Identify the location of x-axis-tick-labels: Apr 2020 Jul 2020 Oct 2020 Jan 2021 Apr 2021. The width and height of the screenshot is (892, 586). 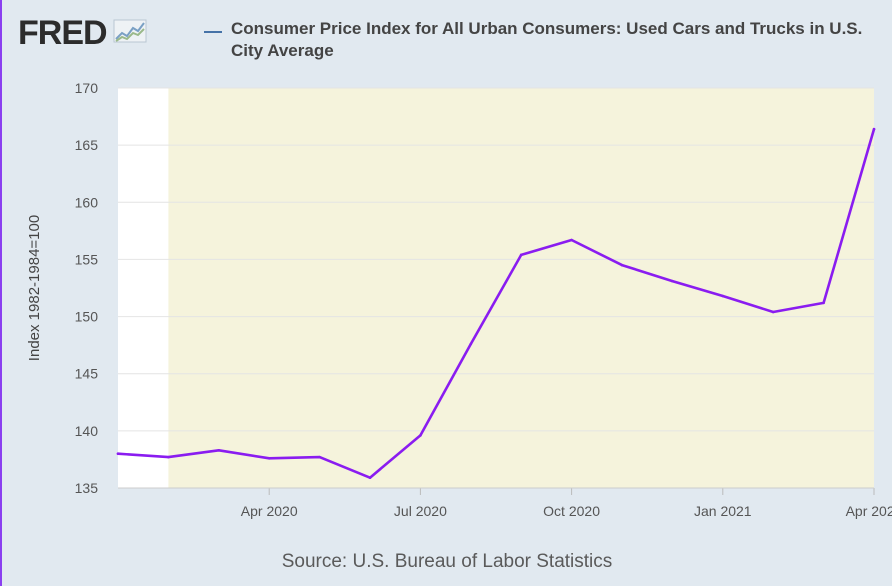
(566, 511).